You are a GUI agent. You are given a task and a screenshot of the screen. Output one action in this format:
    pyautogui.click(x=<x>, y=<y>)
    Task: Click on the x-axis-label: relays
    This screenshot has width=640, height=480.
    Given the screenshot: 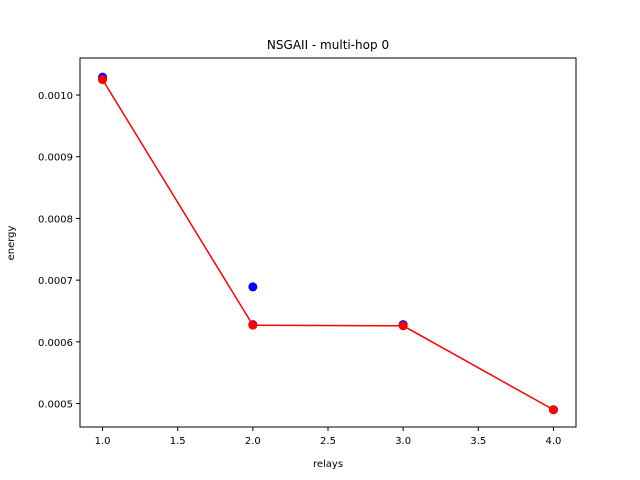 What is the action you would take?
    pyautogui.click(x=328, y=464)
    